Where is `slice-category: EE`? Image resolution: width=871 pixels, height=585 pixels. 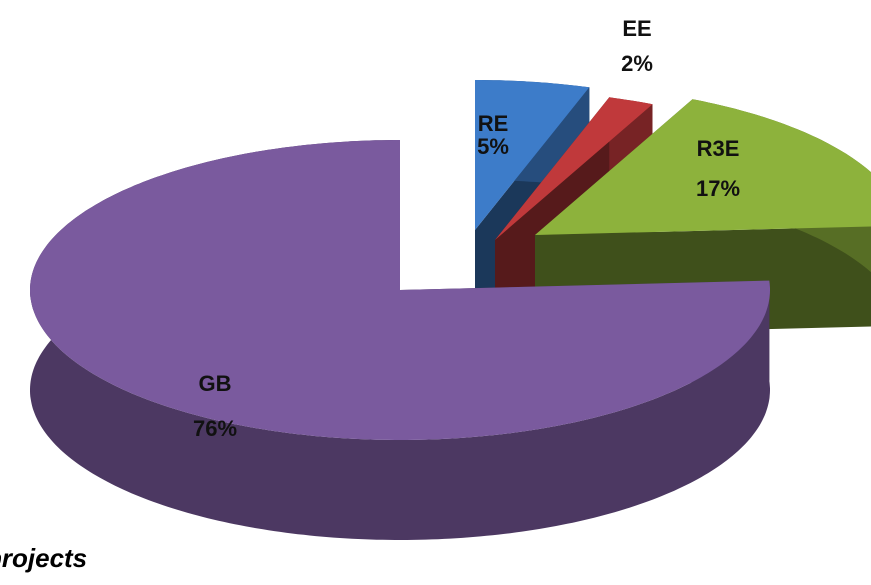 slice-category: EE is located at coordinates (636, 28).